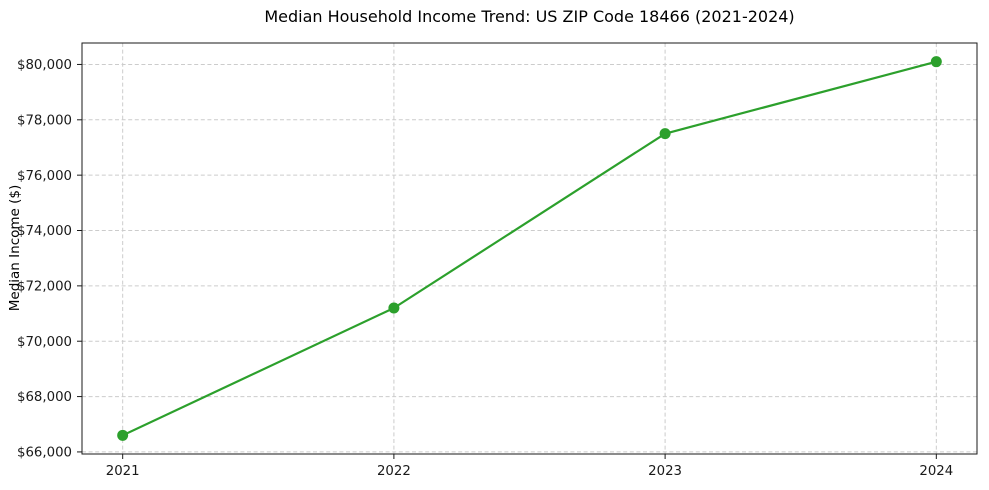  Describe the element at coordinates (44, 286) in the screenshot. I see `y-tick-label: $72,000` at that location.